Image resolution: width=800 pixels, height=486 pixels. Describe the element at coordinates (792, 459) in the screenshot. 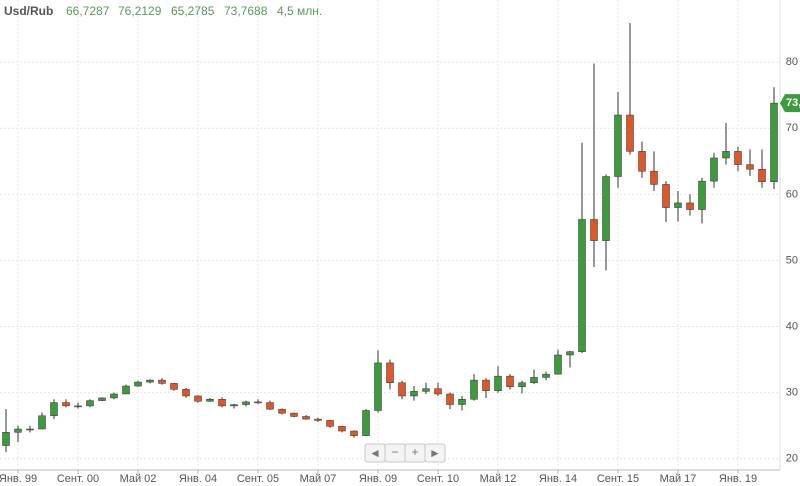

I see `y-tick-label: 20` at that location.